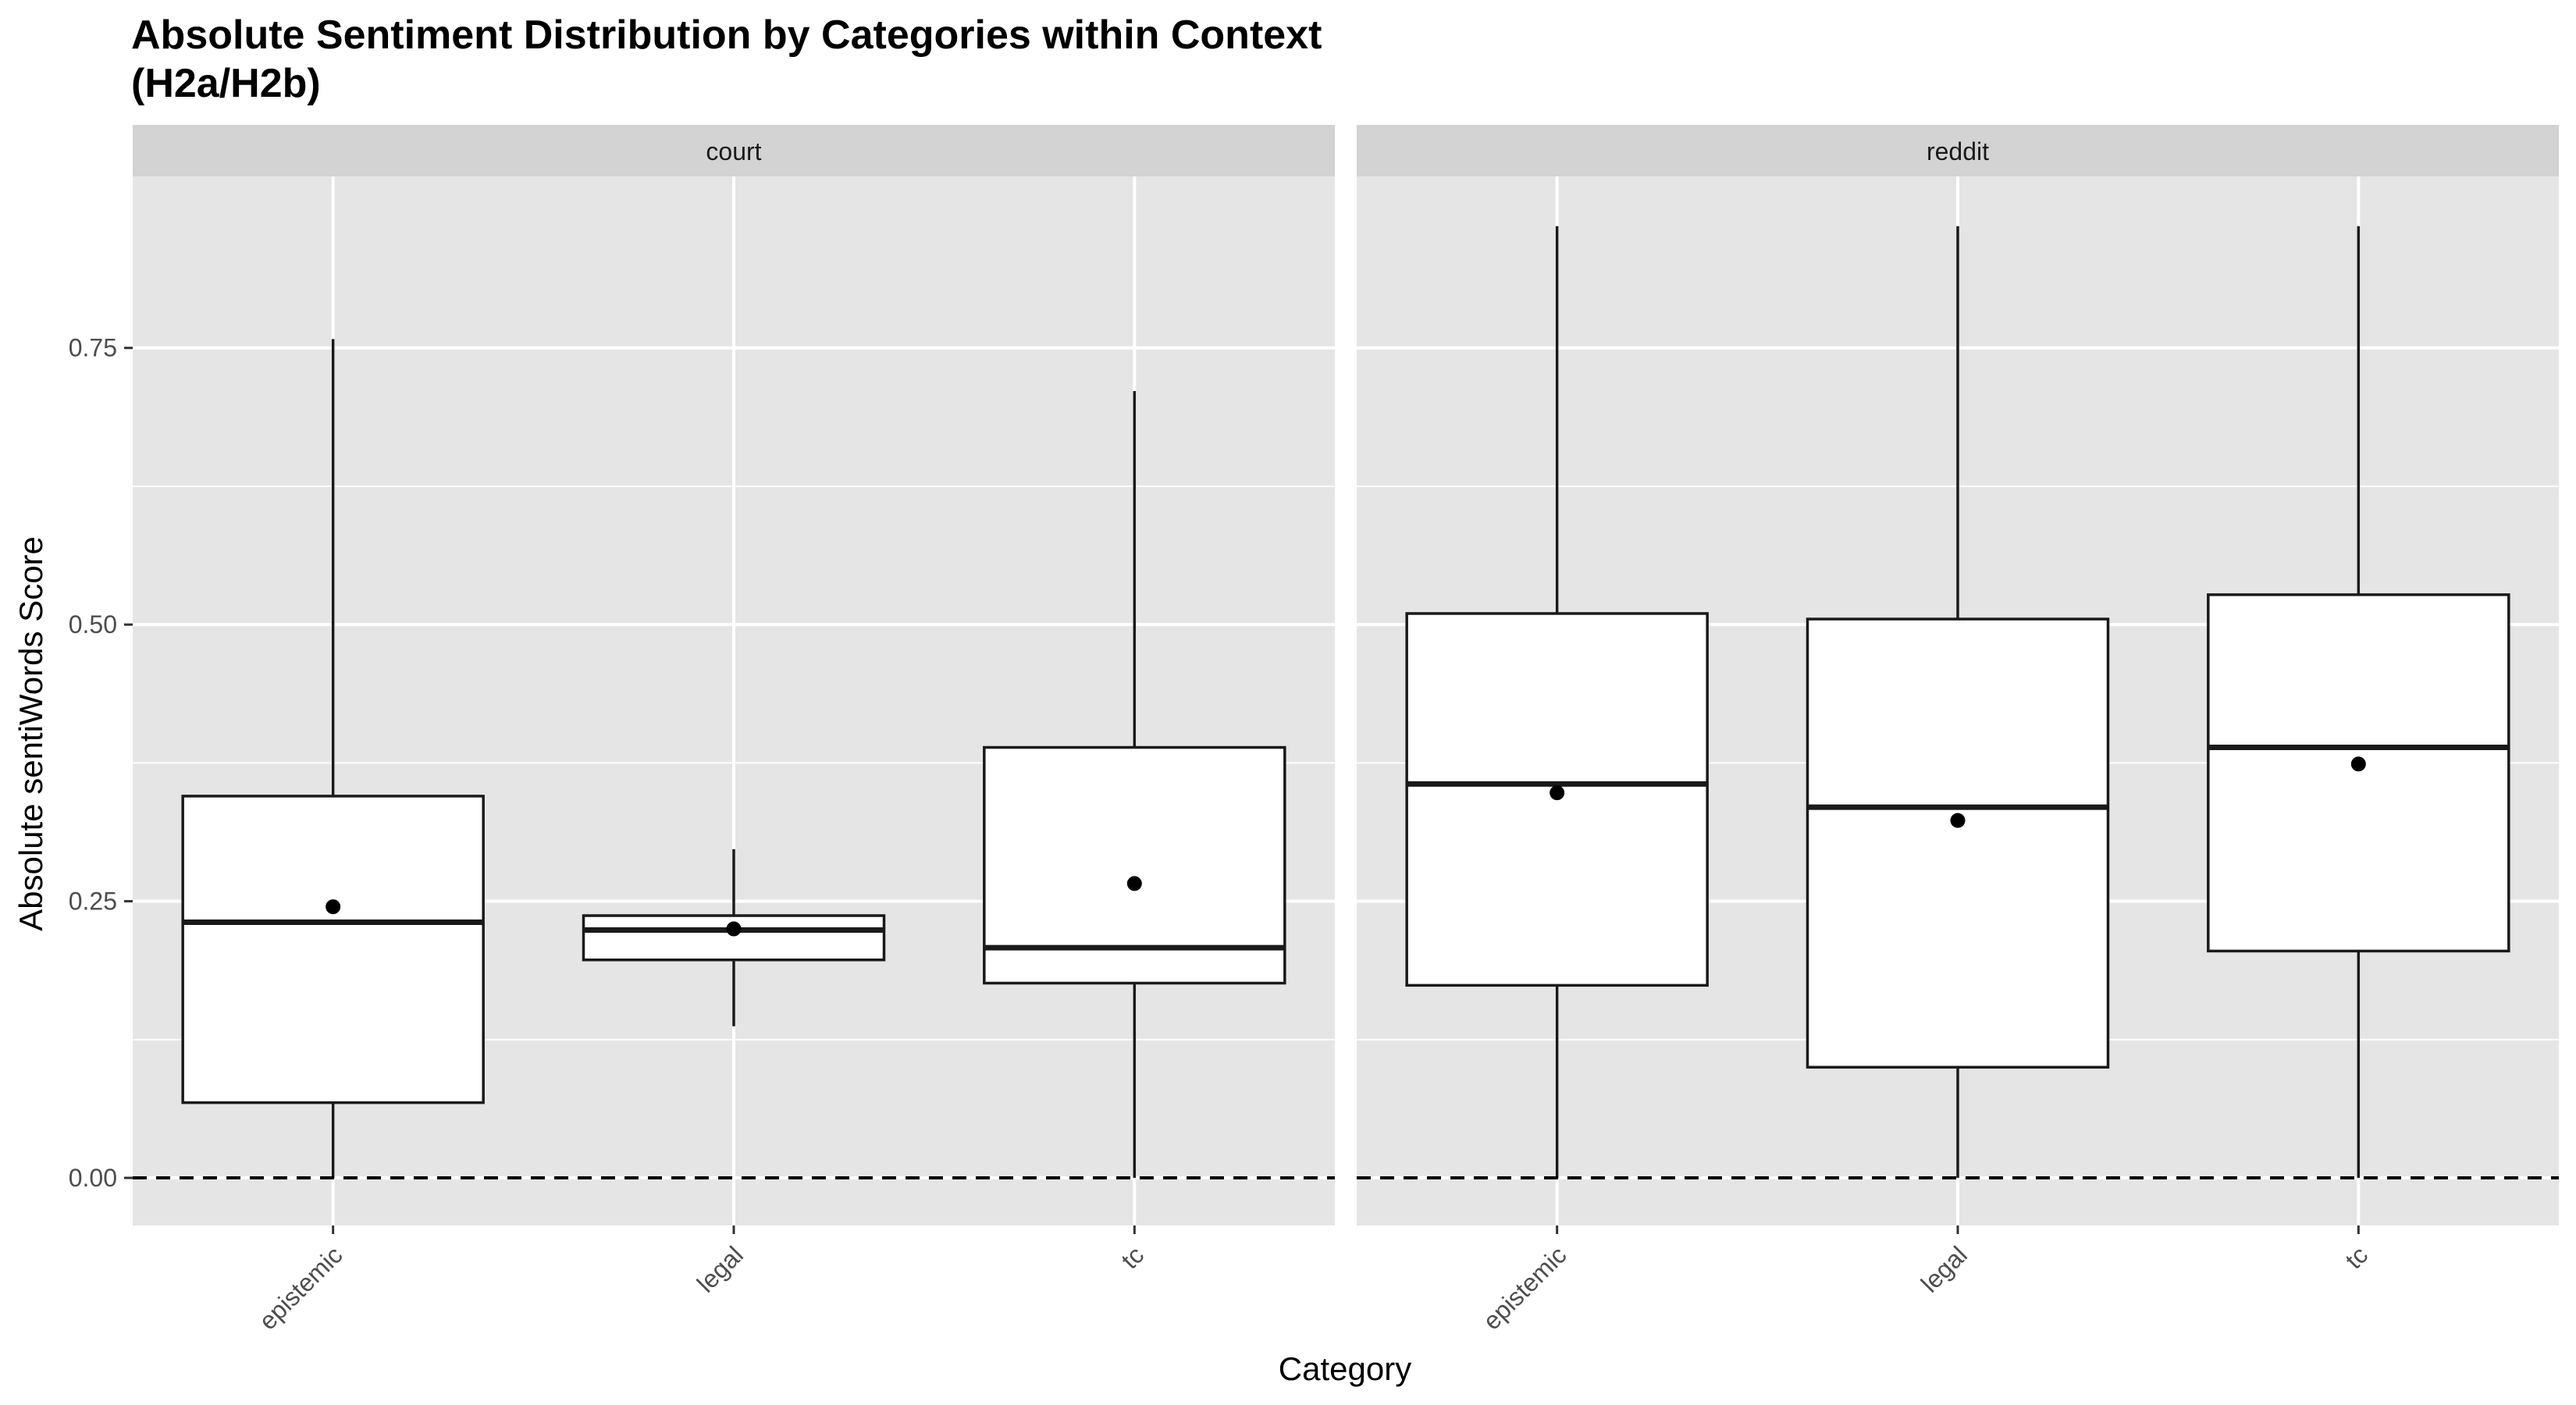 This screenshot has width=2576, height=1405. I want to click on y-axis-title: Absolute sentiWords Score, so click(30, 733).